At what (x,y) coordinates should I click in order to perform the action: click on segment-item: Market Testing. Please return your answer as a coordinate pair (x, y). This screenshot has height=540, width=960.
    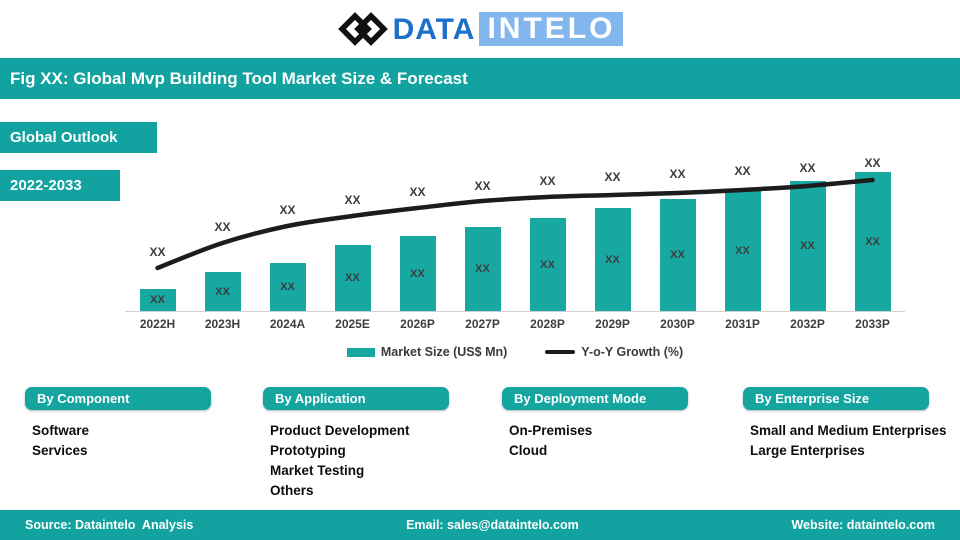
    Looking at the image, I should click on (317, 470).